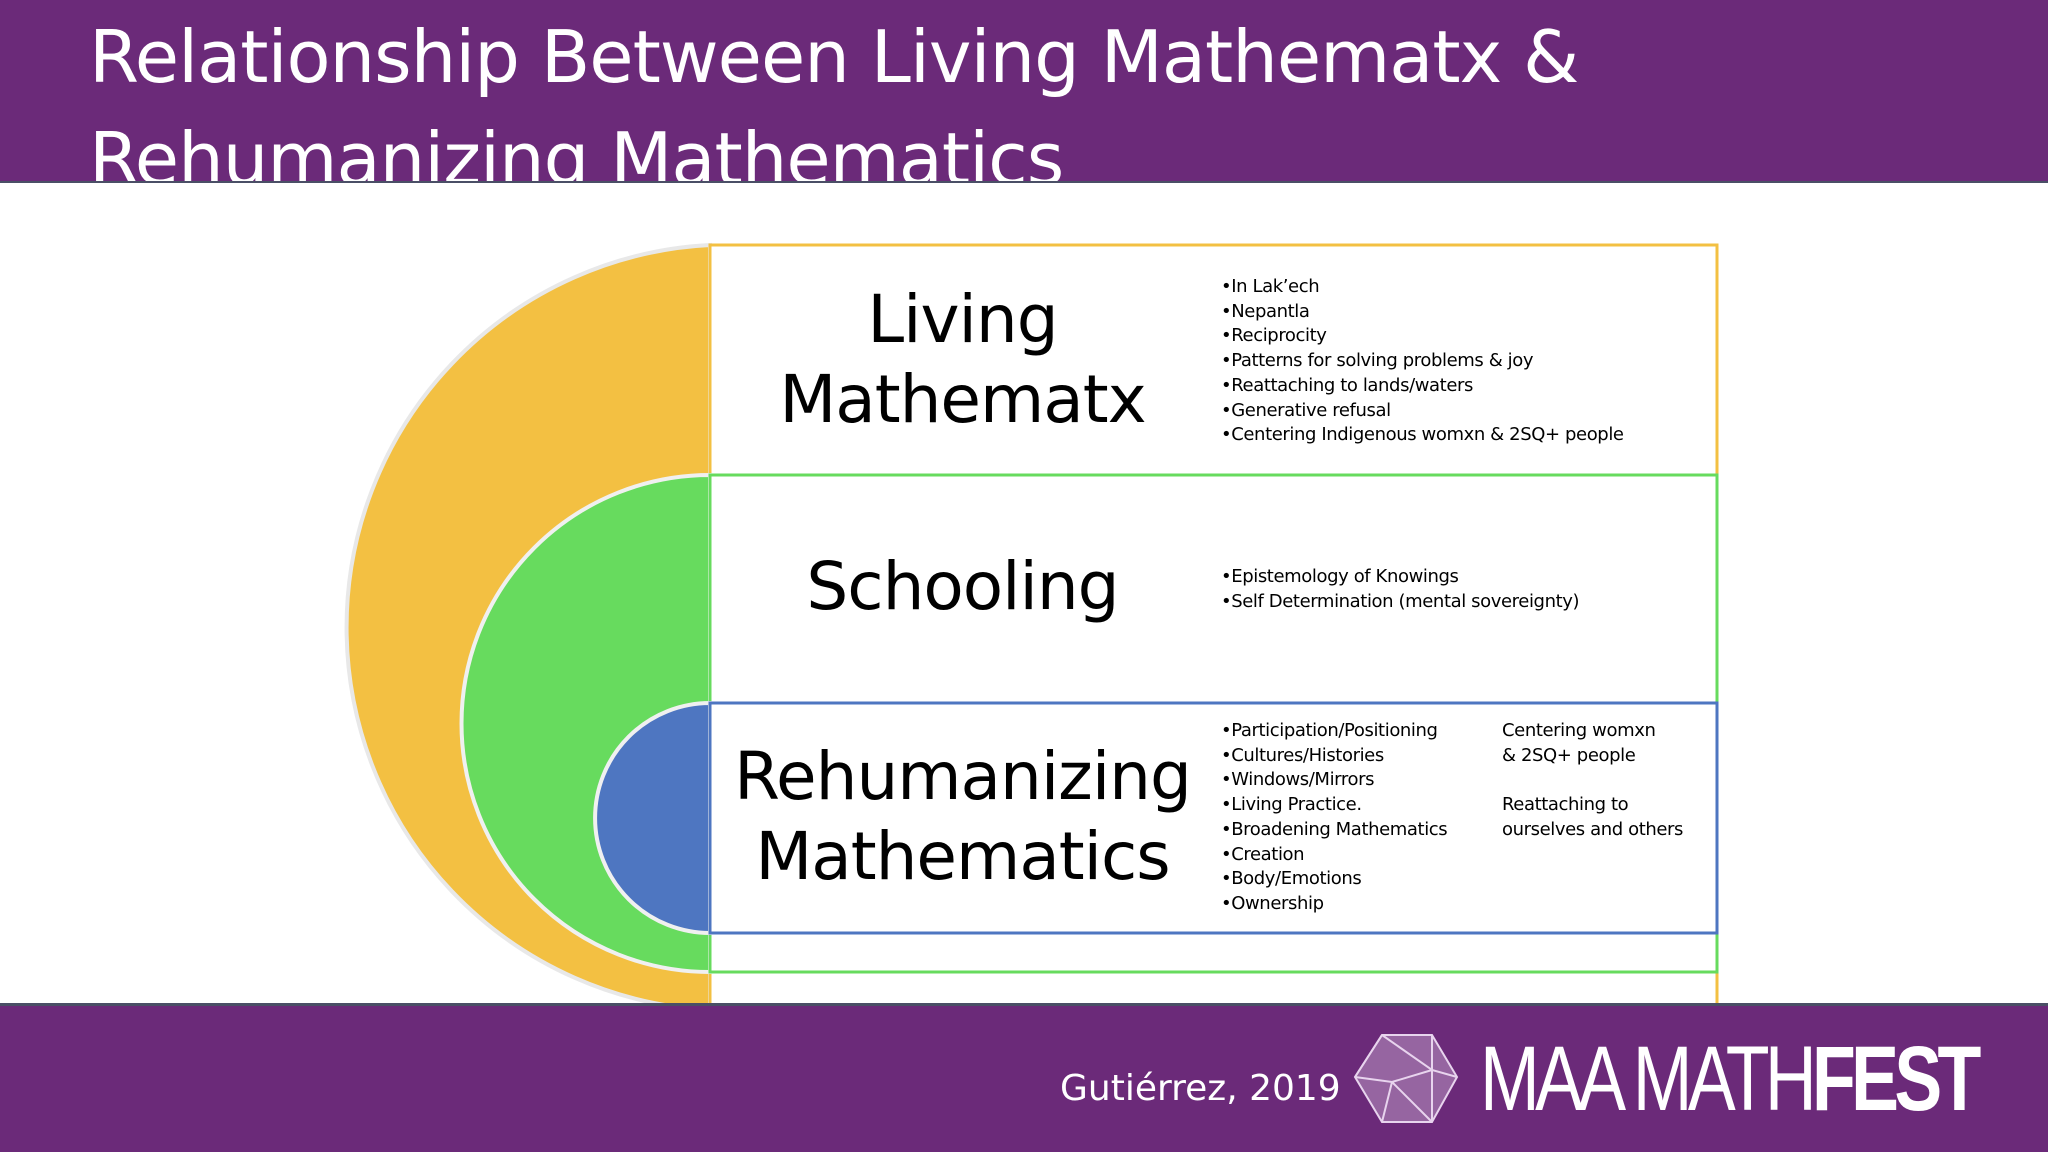  I want to click on heading-line: Rehumanizing, so click(963, 776).